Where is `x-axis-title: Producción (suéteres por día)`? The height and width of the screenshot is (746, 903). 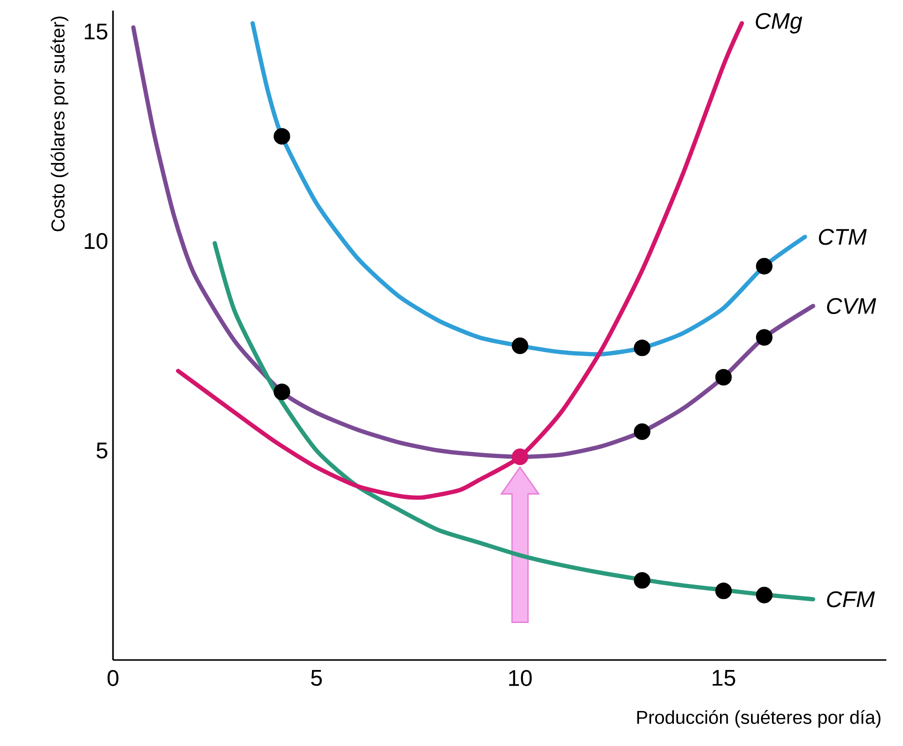
x-axis-title: Producción (suéteres por día) is located at coordinates (758, 719).